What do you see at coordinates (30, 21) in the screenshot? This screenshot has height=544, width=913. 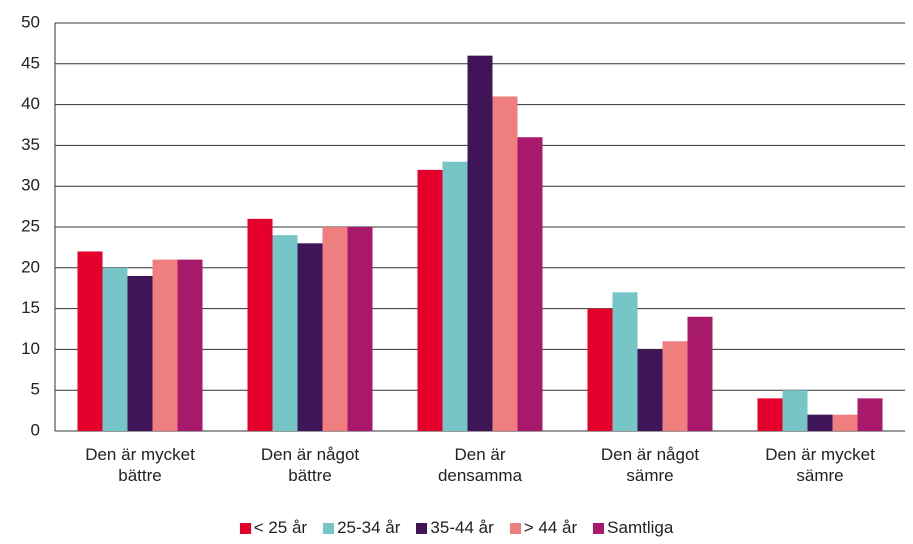 I see `y-tick-label: 50` at bounding box center [30, 21].